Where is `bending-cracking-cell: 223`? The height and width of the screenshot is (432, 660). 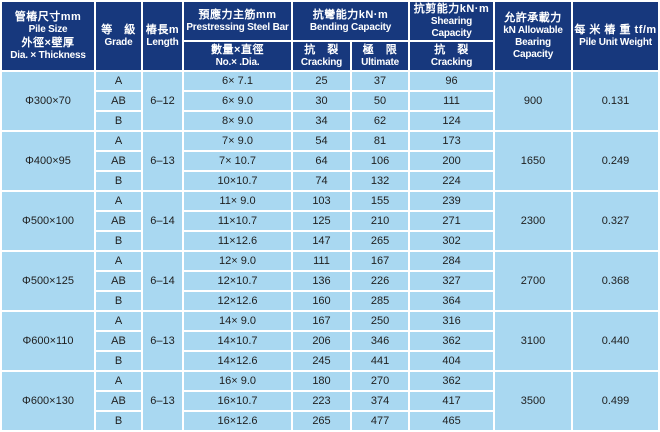
bending-cracking-cell: 223 is located at coordinates (321, 401).